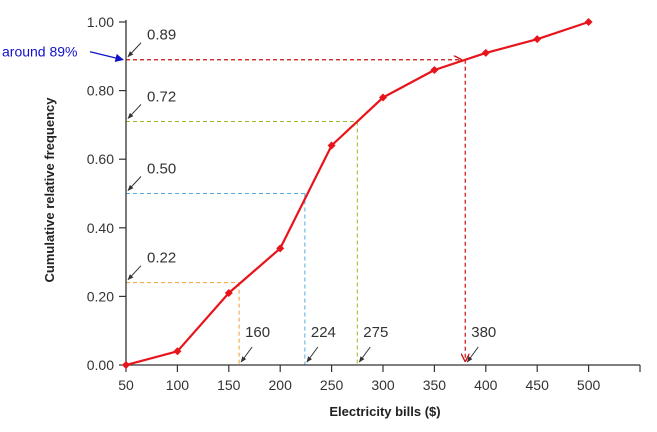 This screenshot has height=432, width=657. Describe the element at coordinates (589, 385) in the screenshot. I see `x-tick-label: 500` at that location.